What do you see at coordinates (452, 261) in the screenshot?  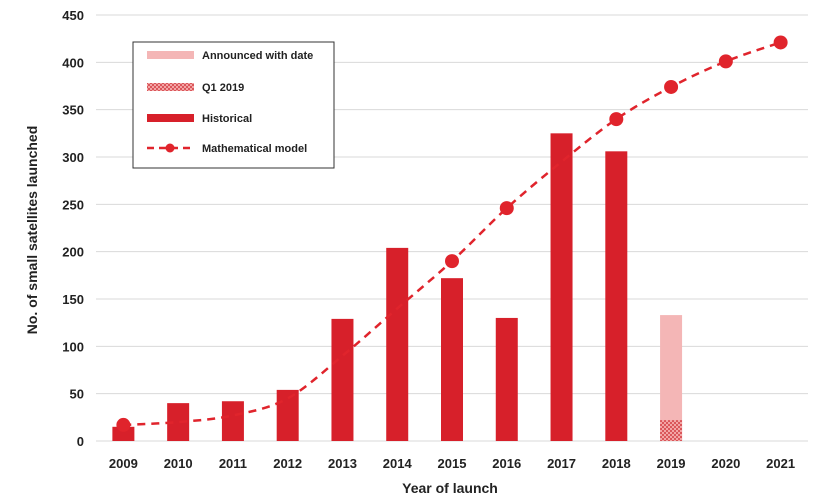 I see `model-marker-2015` at bounding box center [452, 261].